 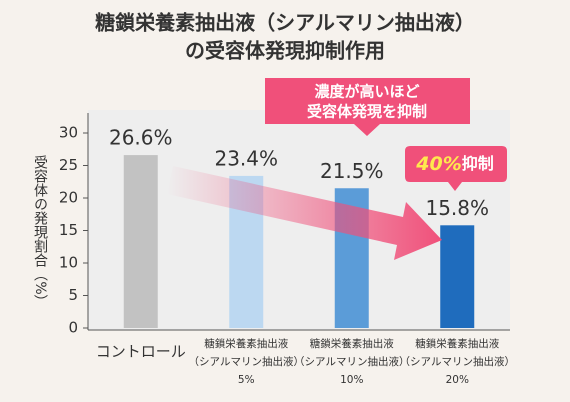 What do you see at coordinates (73, 295) in the screenshot?
I see `y-tick-label: 5` at bounding box center [73, 295].